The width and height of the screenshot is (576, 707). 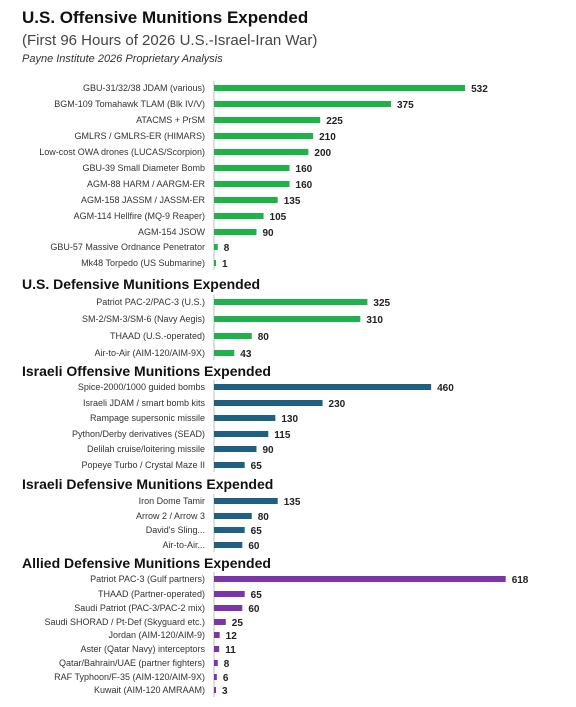 What do you see at coordinates (151, 594) in the screenshot?
I see `category-label: THAAD (Partner-operated)` at bounding box center [151, 594].